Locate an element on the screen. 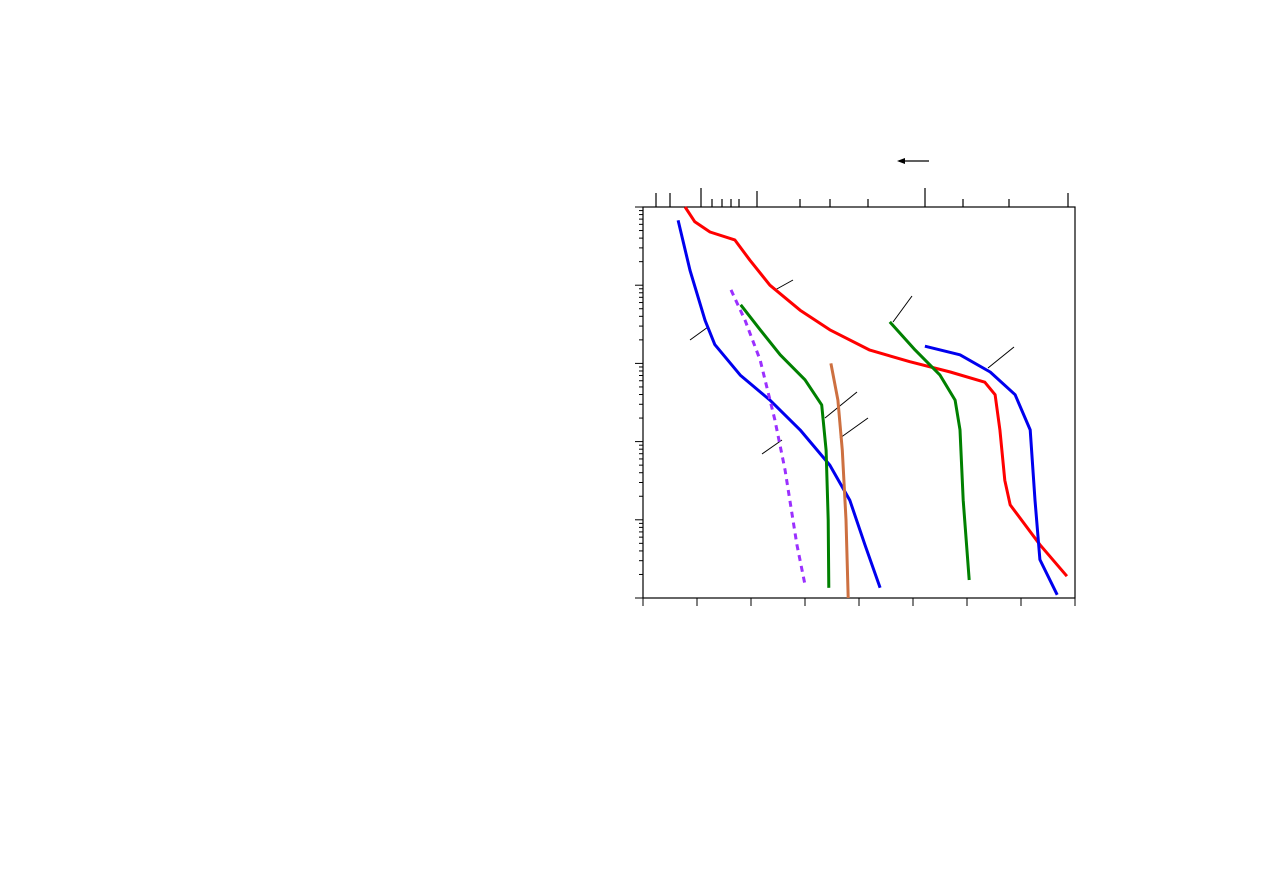 Image resolution: width=1263 pixels, height=893 pixels. leader-lines is located at coordinates (852, 367).